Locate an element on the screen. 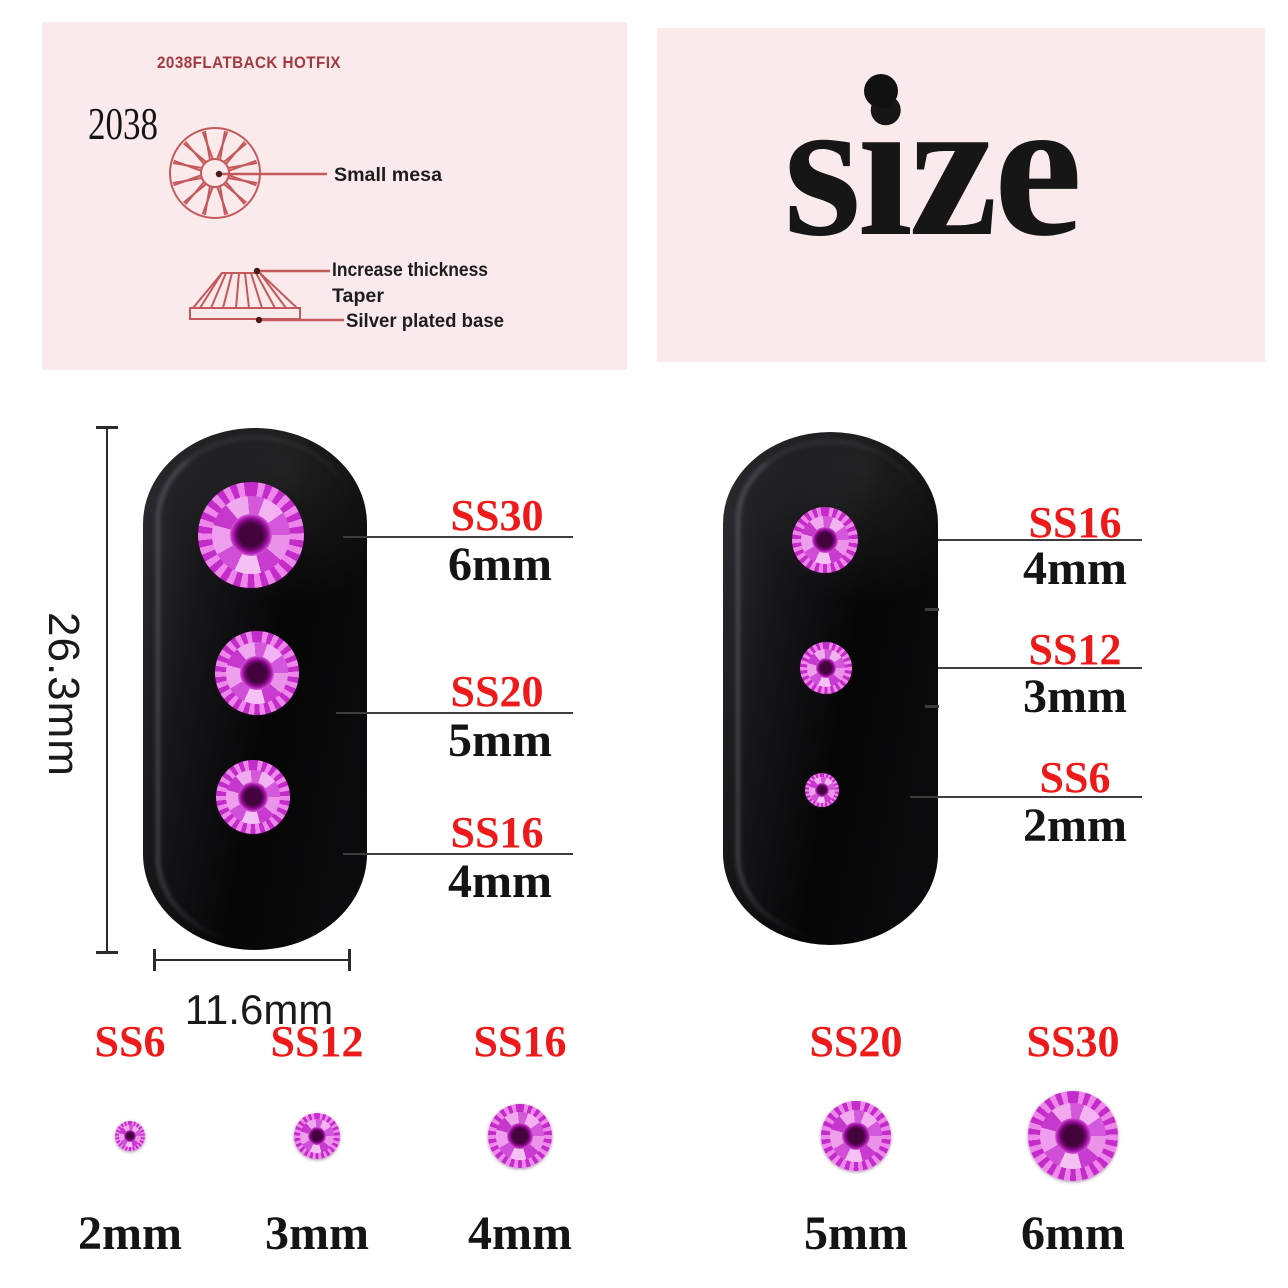  callout-ss: SS20 is located at coordinates (497, 691).